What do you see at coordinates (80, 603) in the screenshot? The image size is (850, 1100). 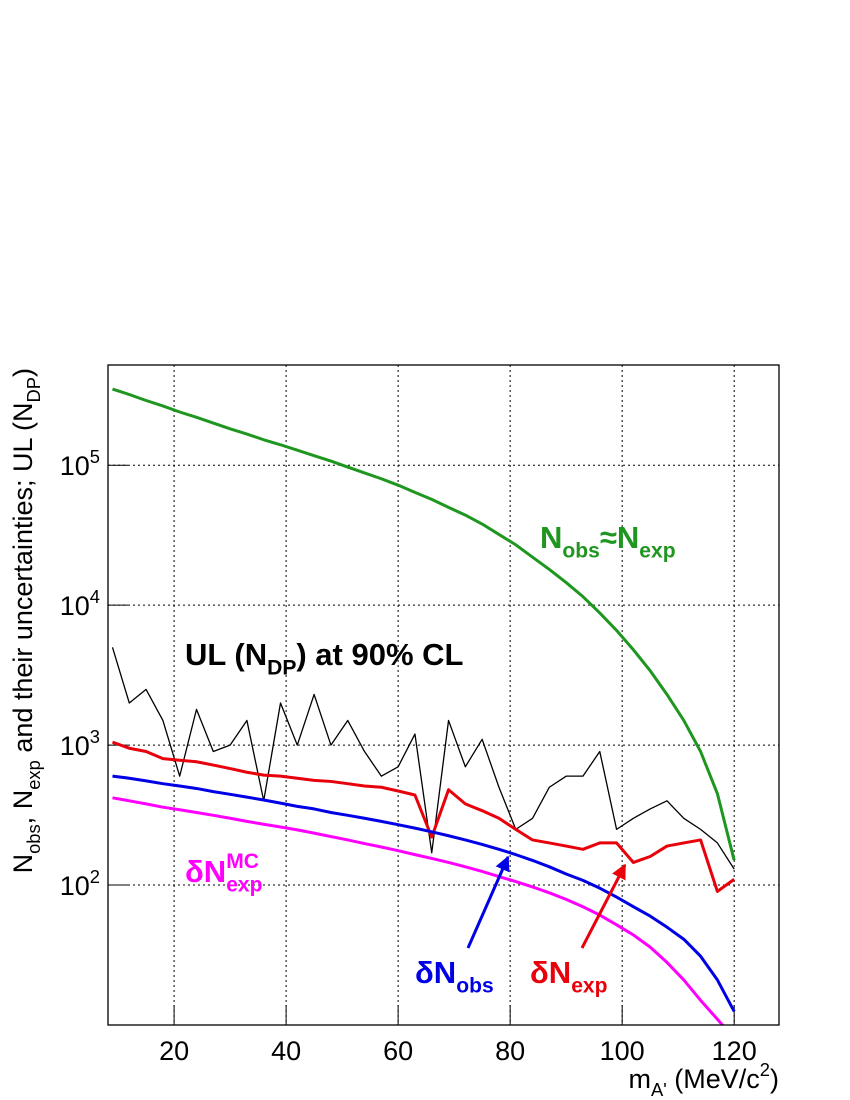 I see `y-tick-label: 10⁴` at bounding box center [80, 603].